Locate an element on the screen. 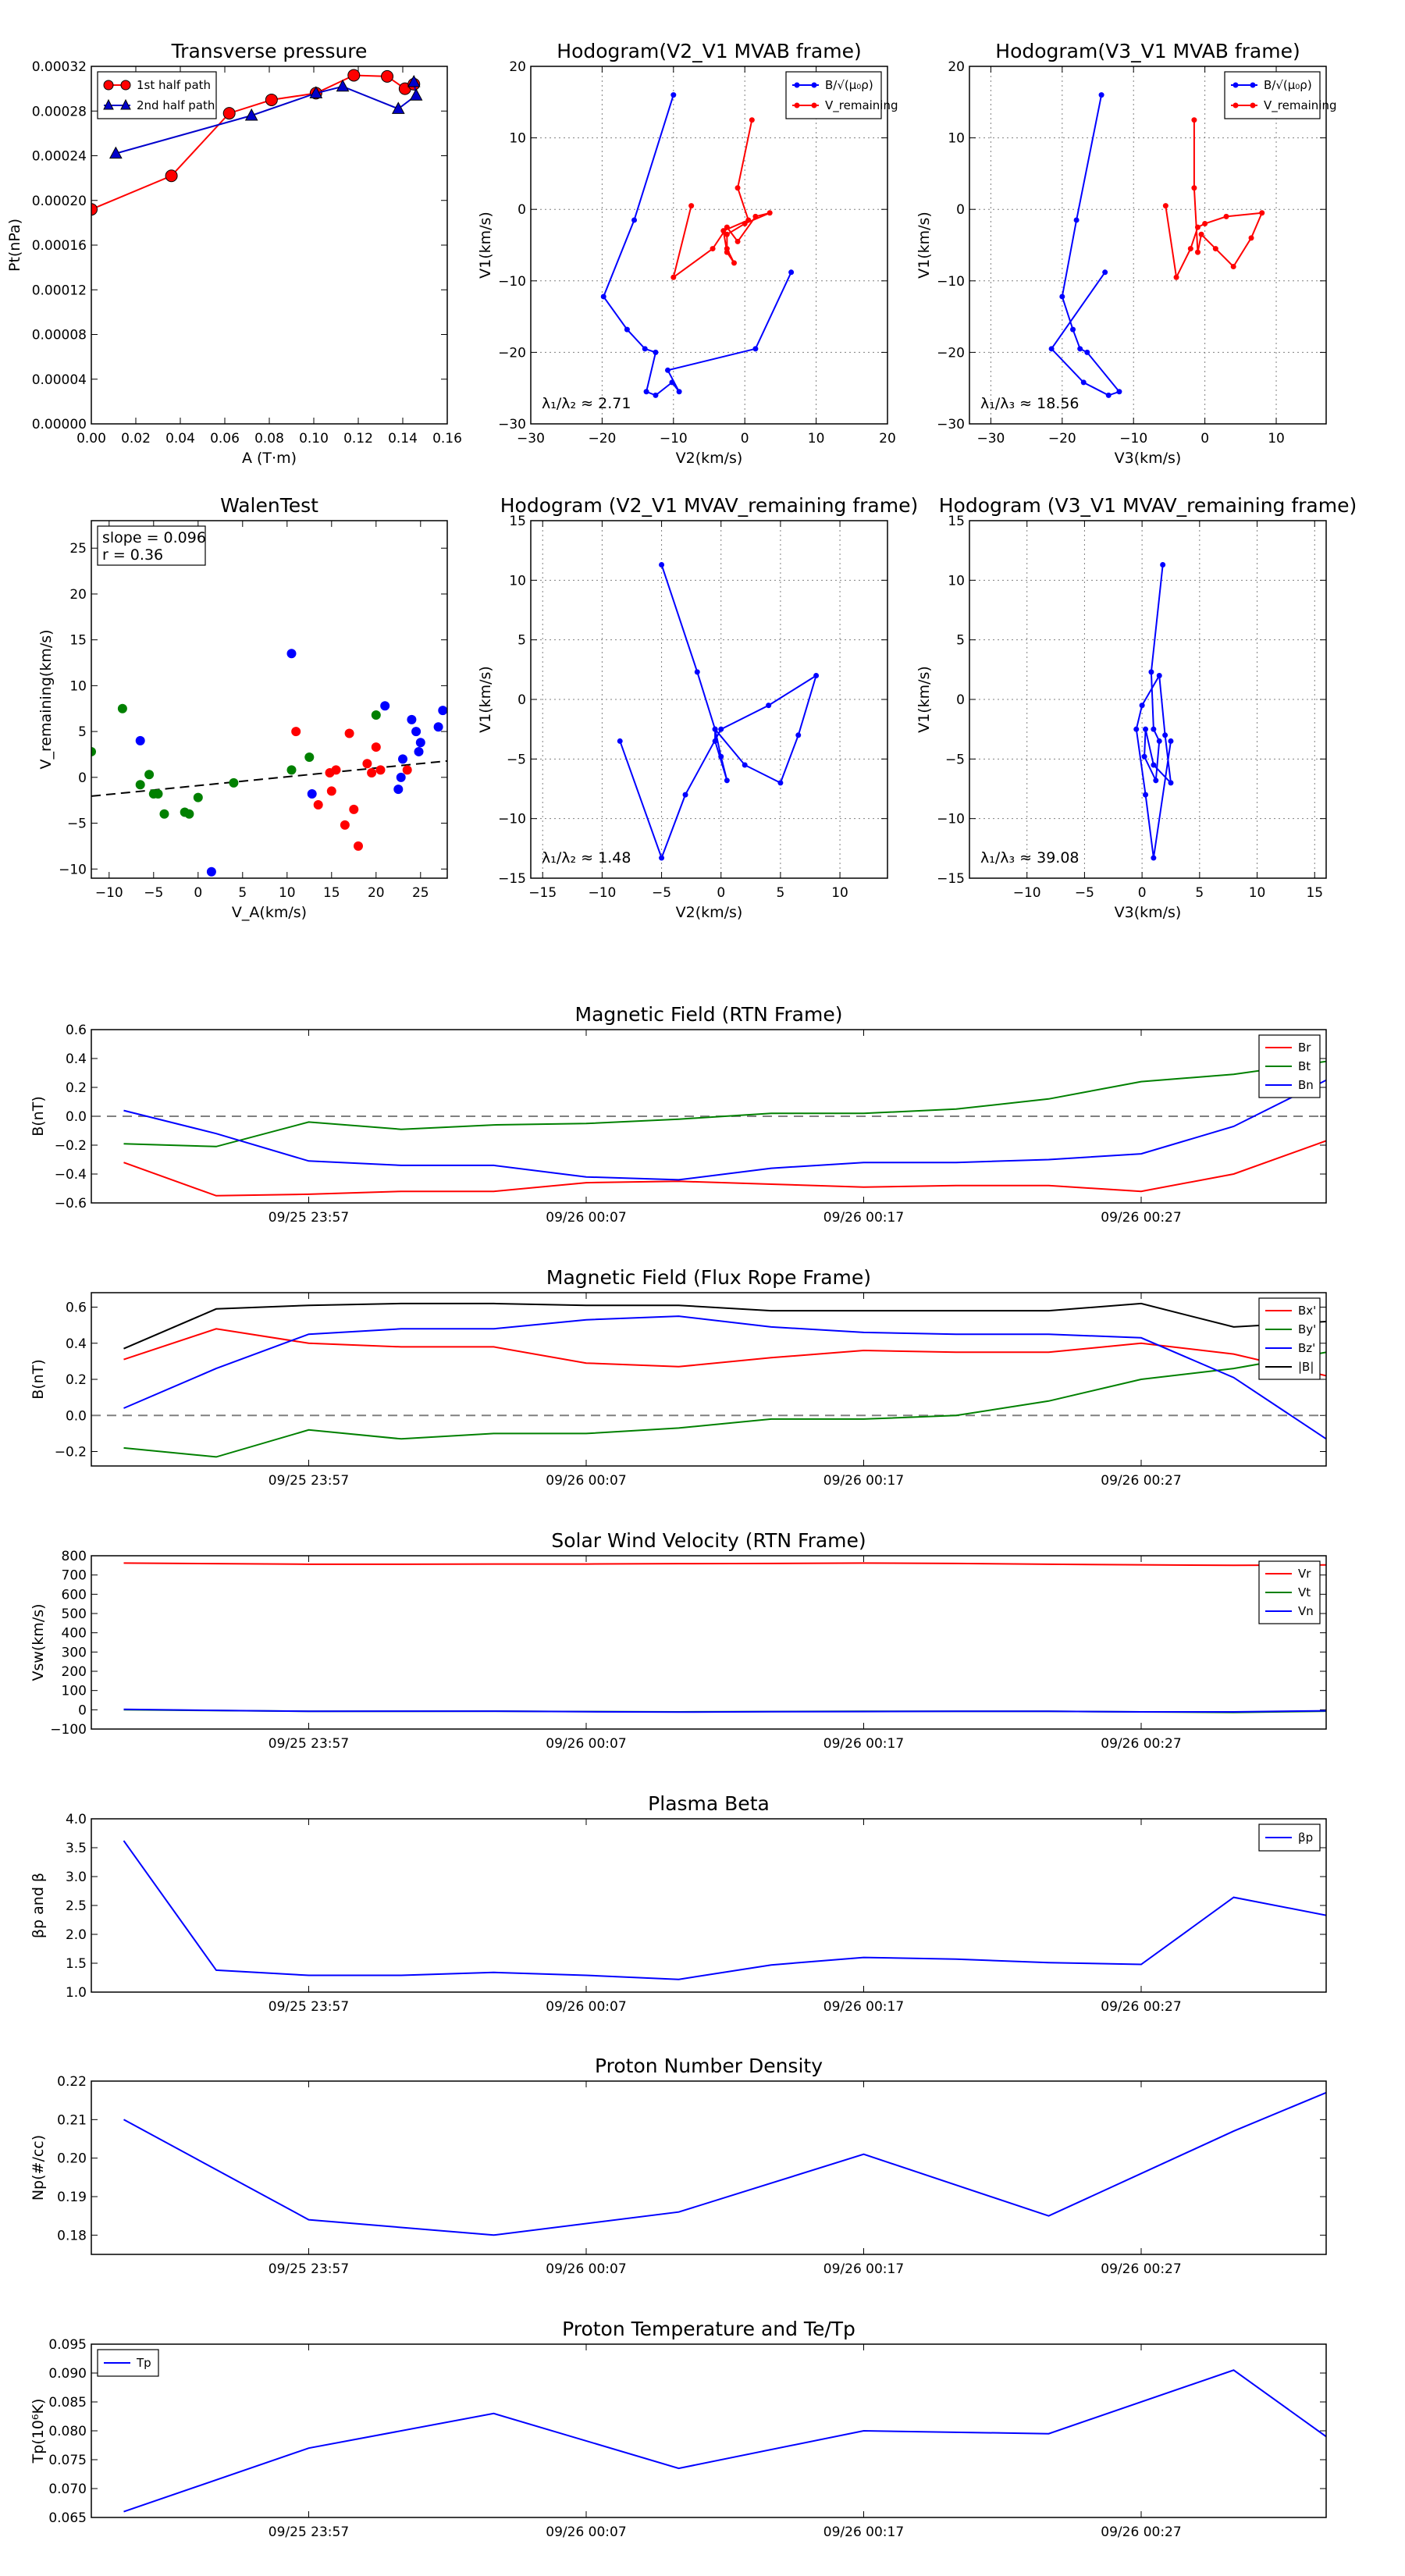 The image size is (1405, 2576). series-bt is located at coordinates (724, 1103).